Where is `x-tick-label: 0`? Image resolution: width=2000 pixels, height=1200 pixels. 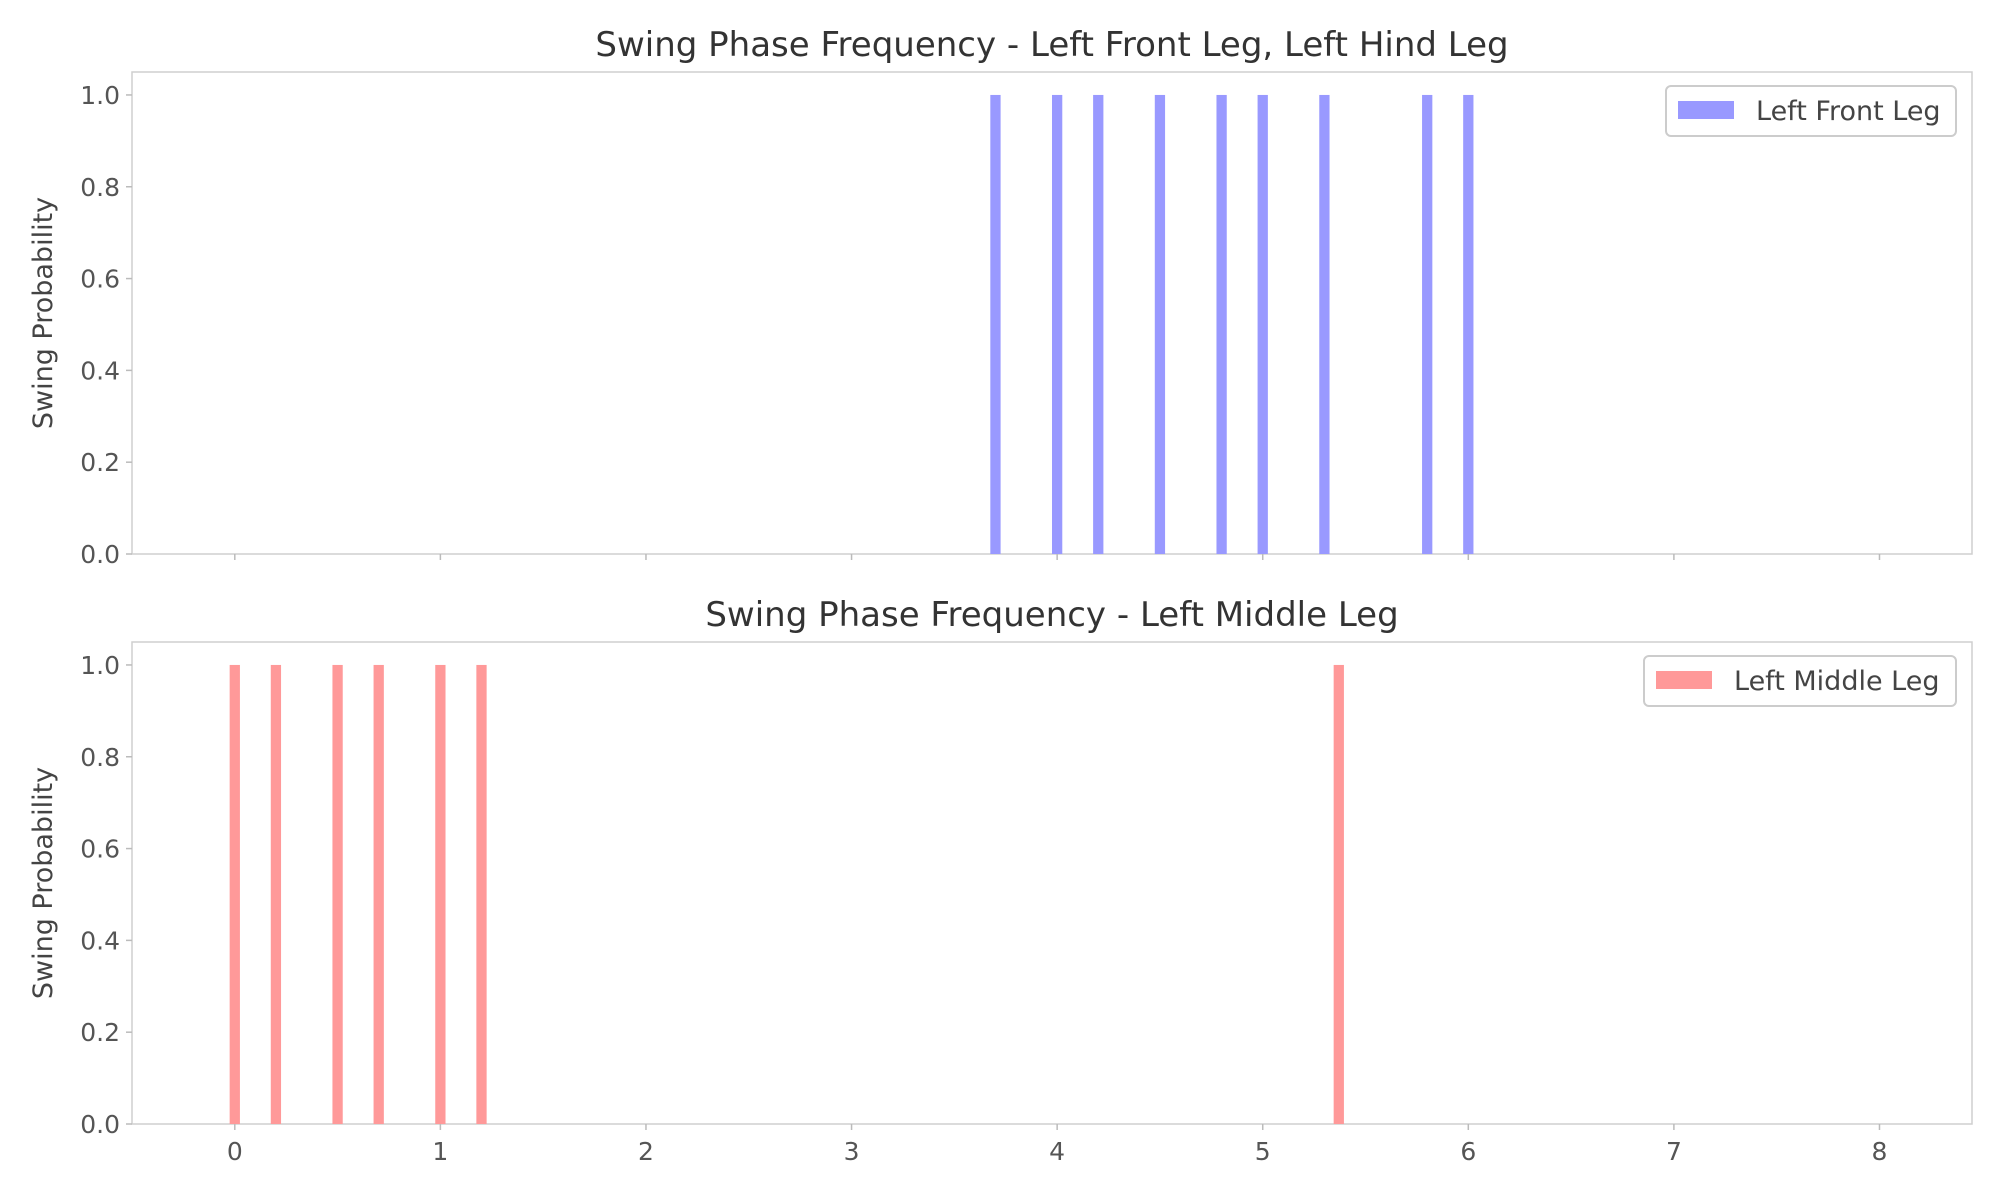
x-tick-label: 0 is located at coordinates (235, 1151).